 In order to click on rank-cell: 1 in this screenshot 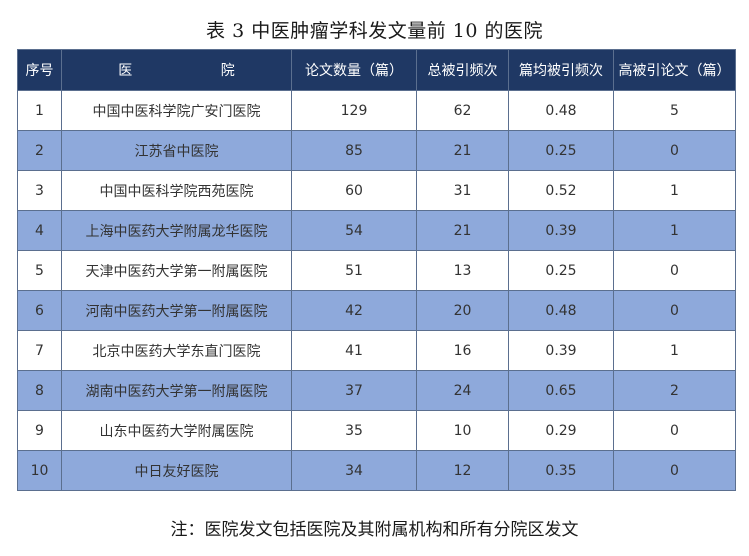, I will do `click(39, 110)`.